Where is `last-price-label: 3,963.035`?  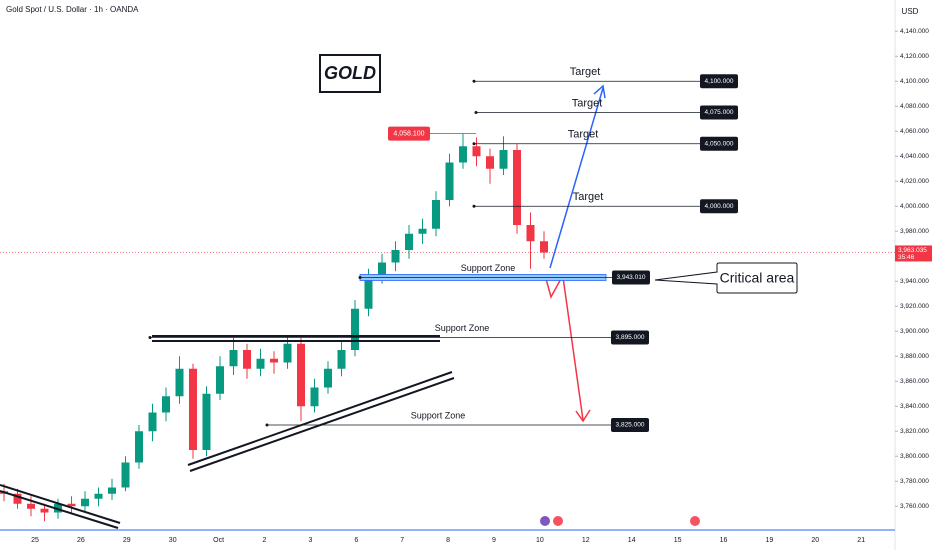
last-price-label: 3,963.035 is located at coordinates (912, 250).